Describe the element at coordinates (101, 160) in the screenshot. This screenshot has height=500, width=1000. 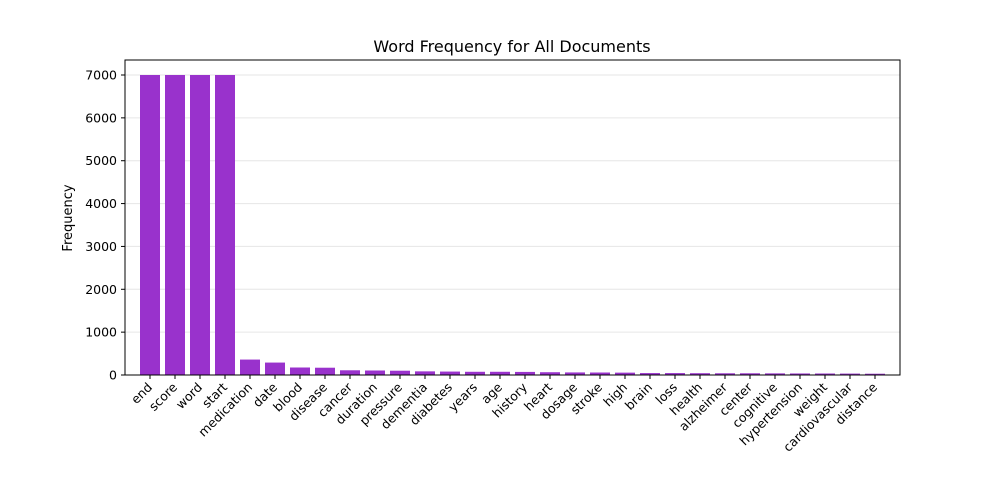
I see `y-tick-label: 5000` at that location.